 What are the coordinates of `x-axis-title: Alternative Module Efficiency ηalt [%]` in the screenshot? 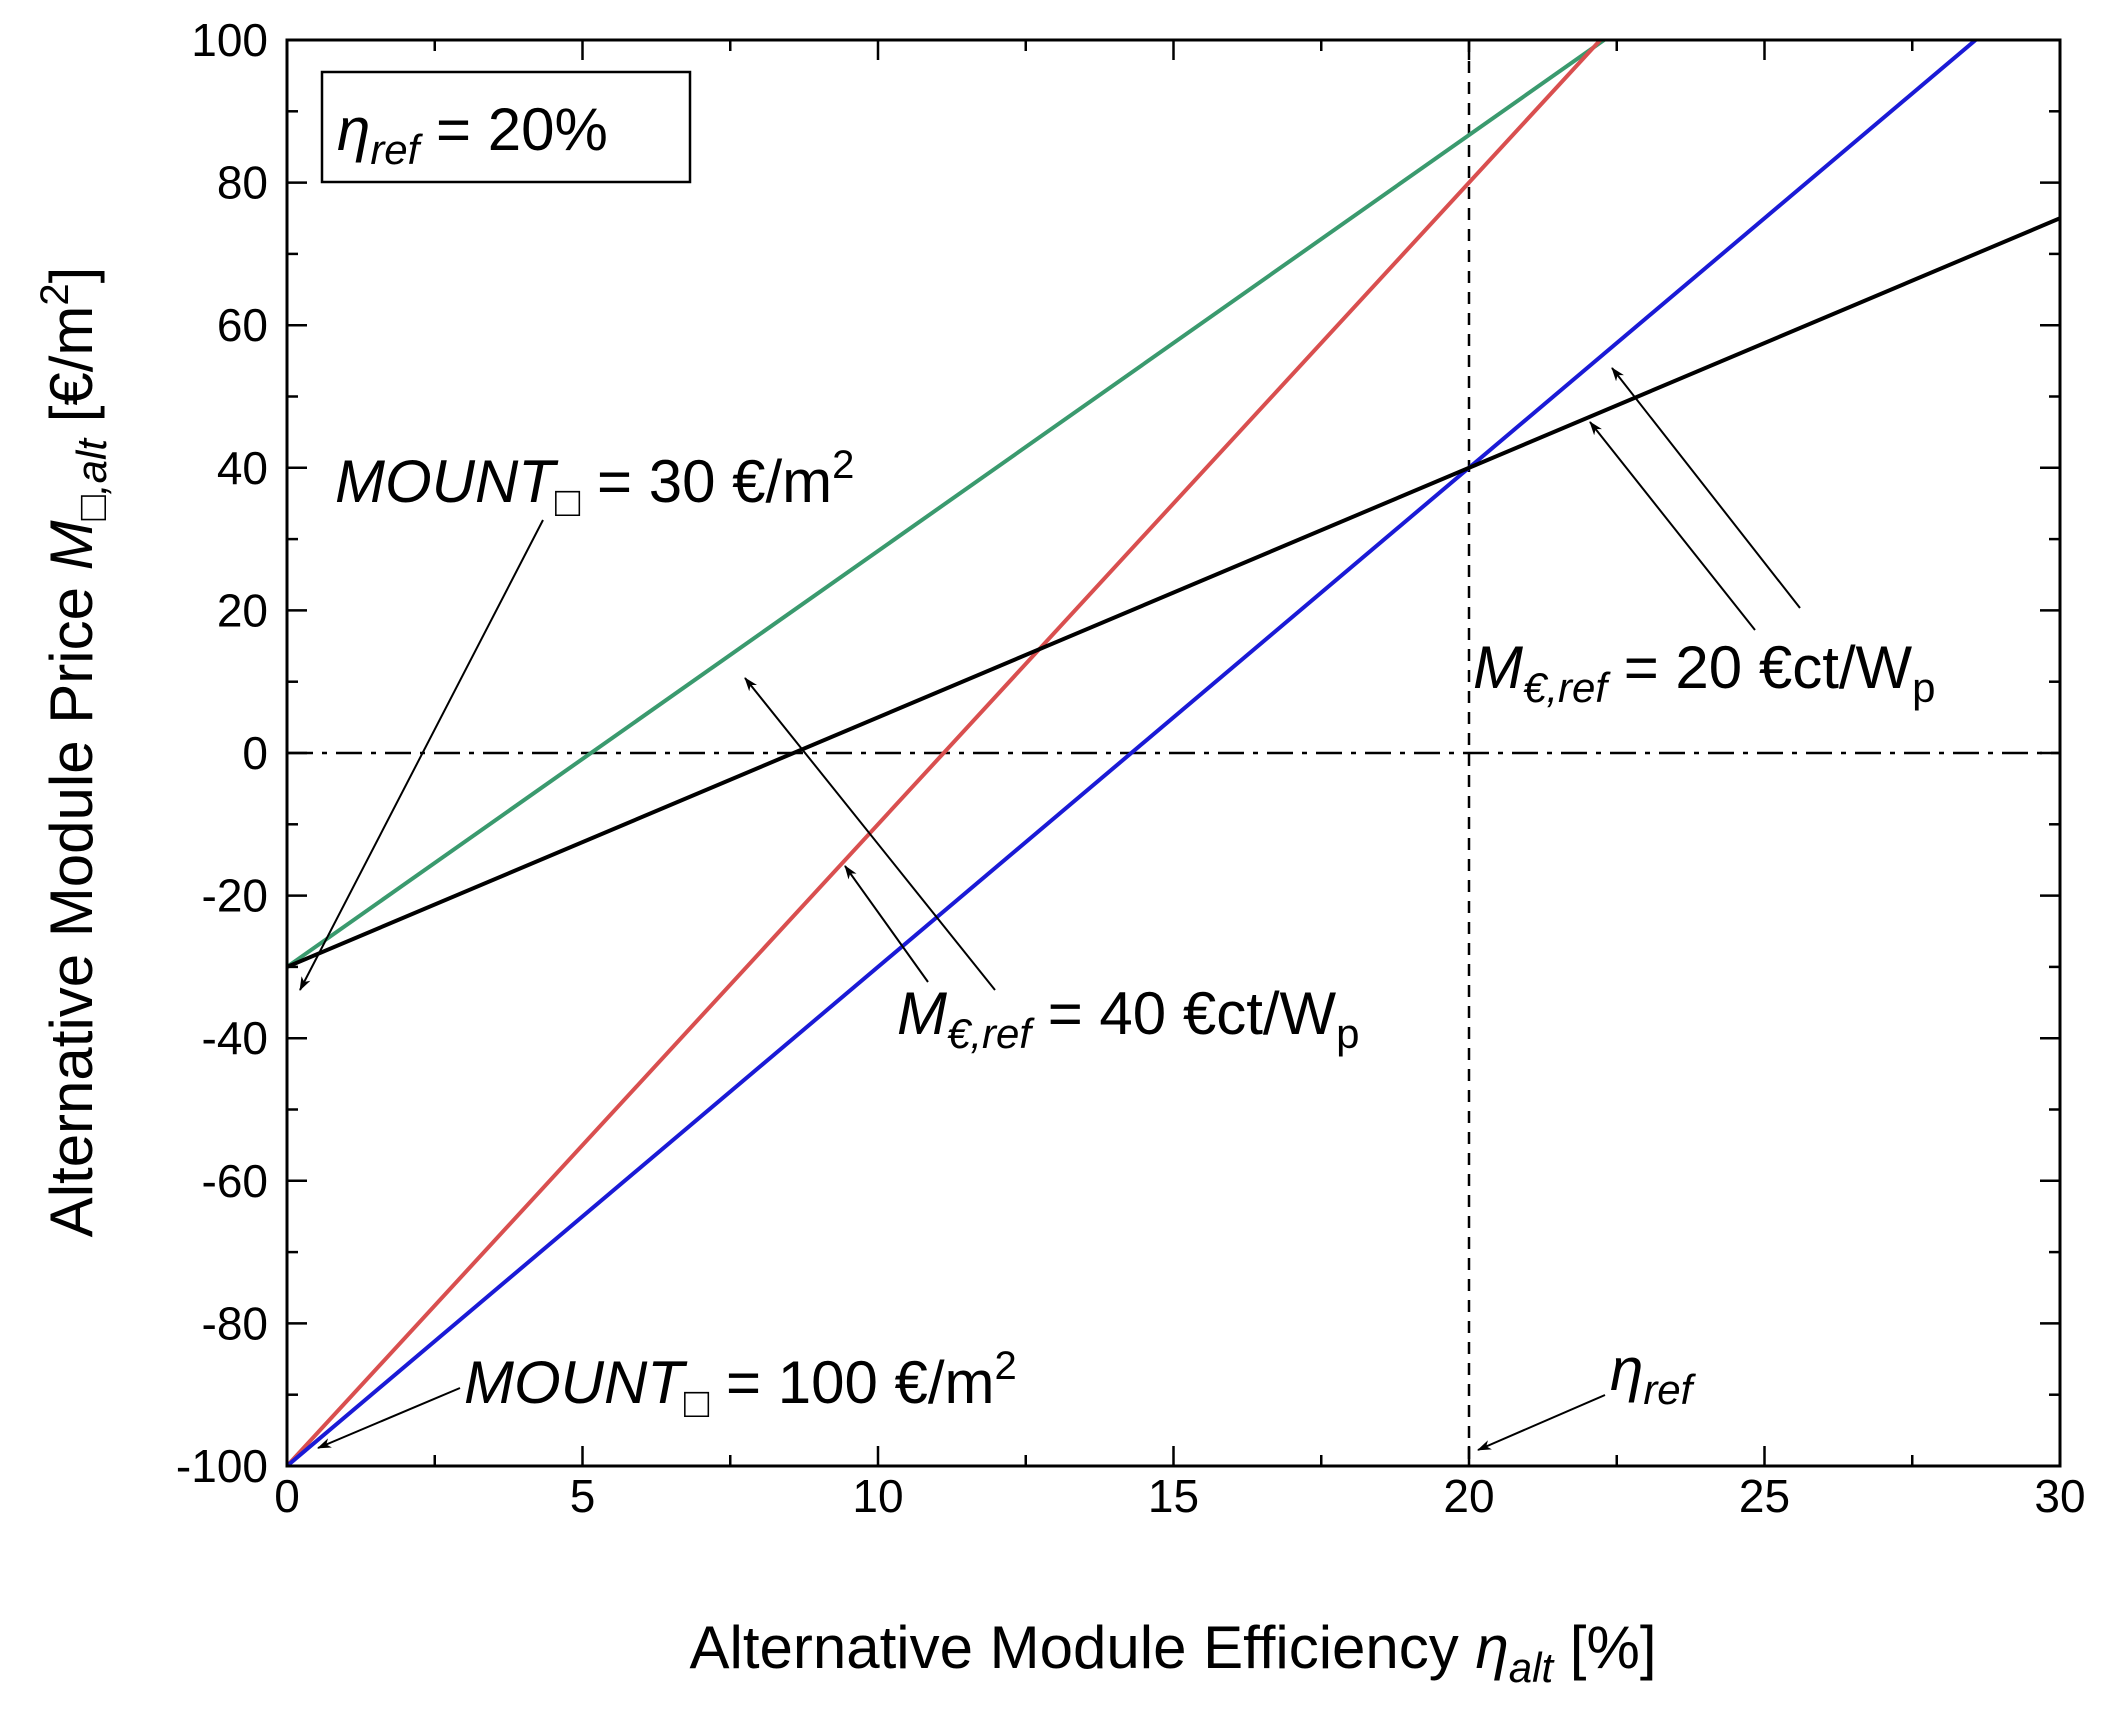 It's located at (1173, 1652).